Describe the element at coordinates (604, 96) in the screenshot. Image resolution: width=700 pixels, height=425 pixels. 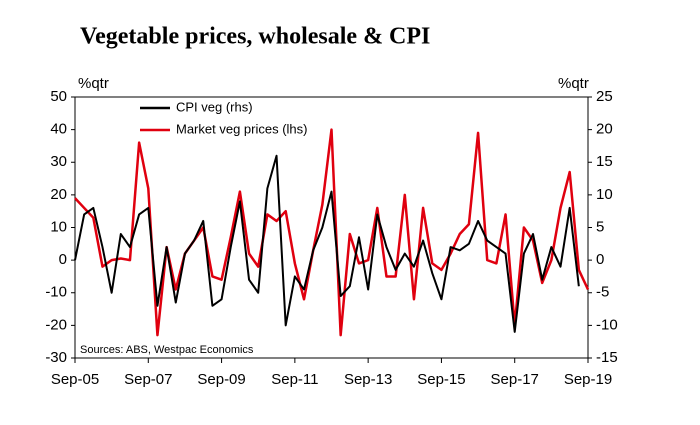
I see `y2-tick-label: 25` at that location.